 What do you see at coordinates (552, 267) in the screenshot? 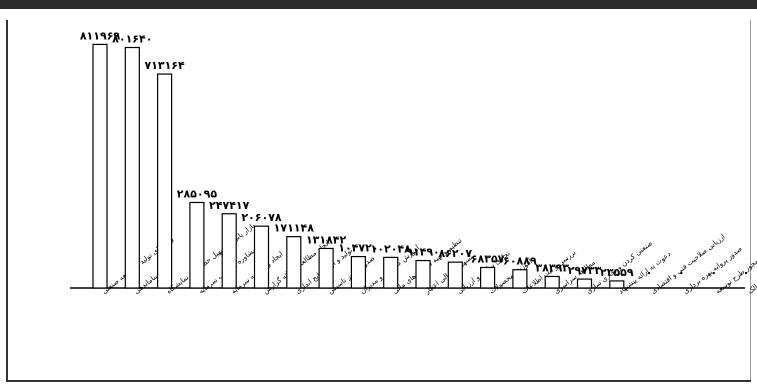
I see `bar-value-label: ۳۸۳۹۳` at bounding box center [552, 267].